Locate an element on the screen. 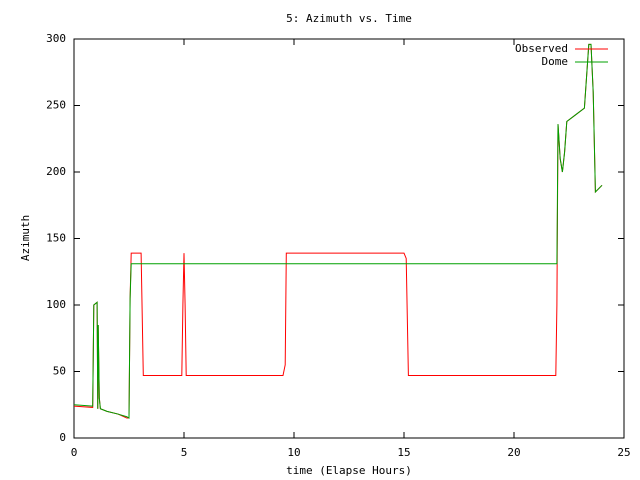 Image resolution: width=640 pixels, height=480 pixels. y-tick-label: 100 is located at coordinates (56, 304).